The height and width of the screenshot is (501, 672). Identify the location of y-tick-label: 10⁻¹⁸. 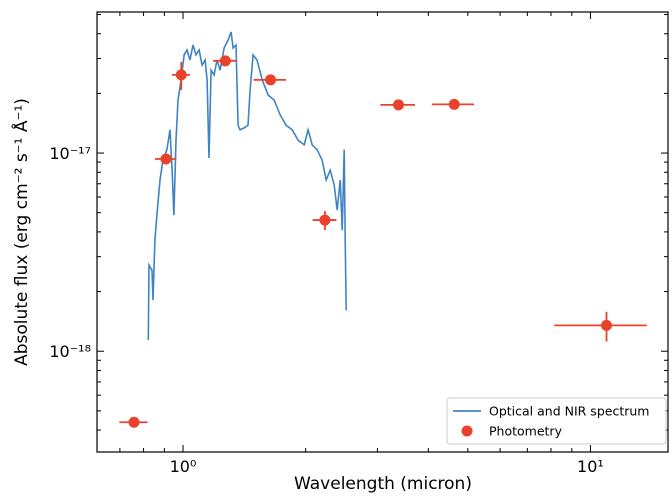
(70, 351).